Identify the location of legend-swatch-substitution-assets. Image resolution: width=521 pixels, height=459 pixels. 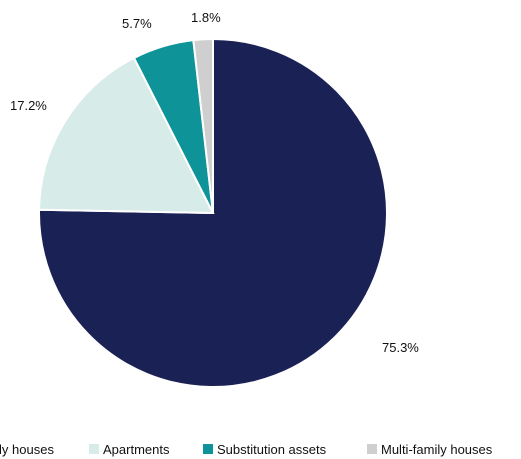
(208, 449).